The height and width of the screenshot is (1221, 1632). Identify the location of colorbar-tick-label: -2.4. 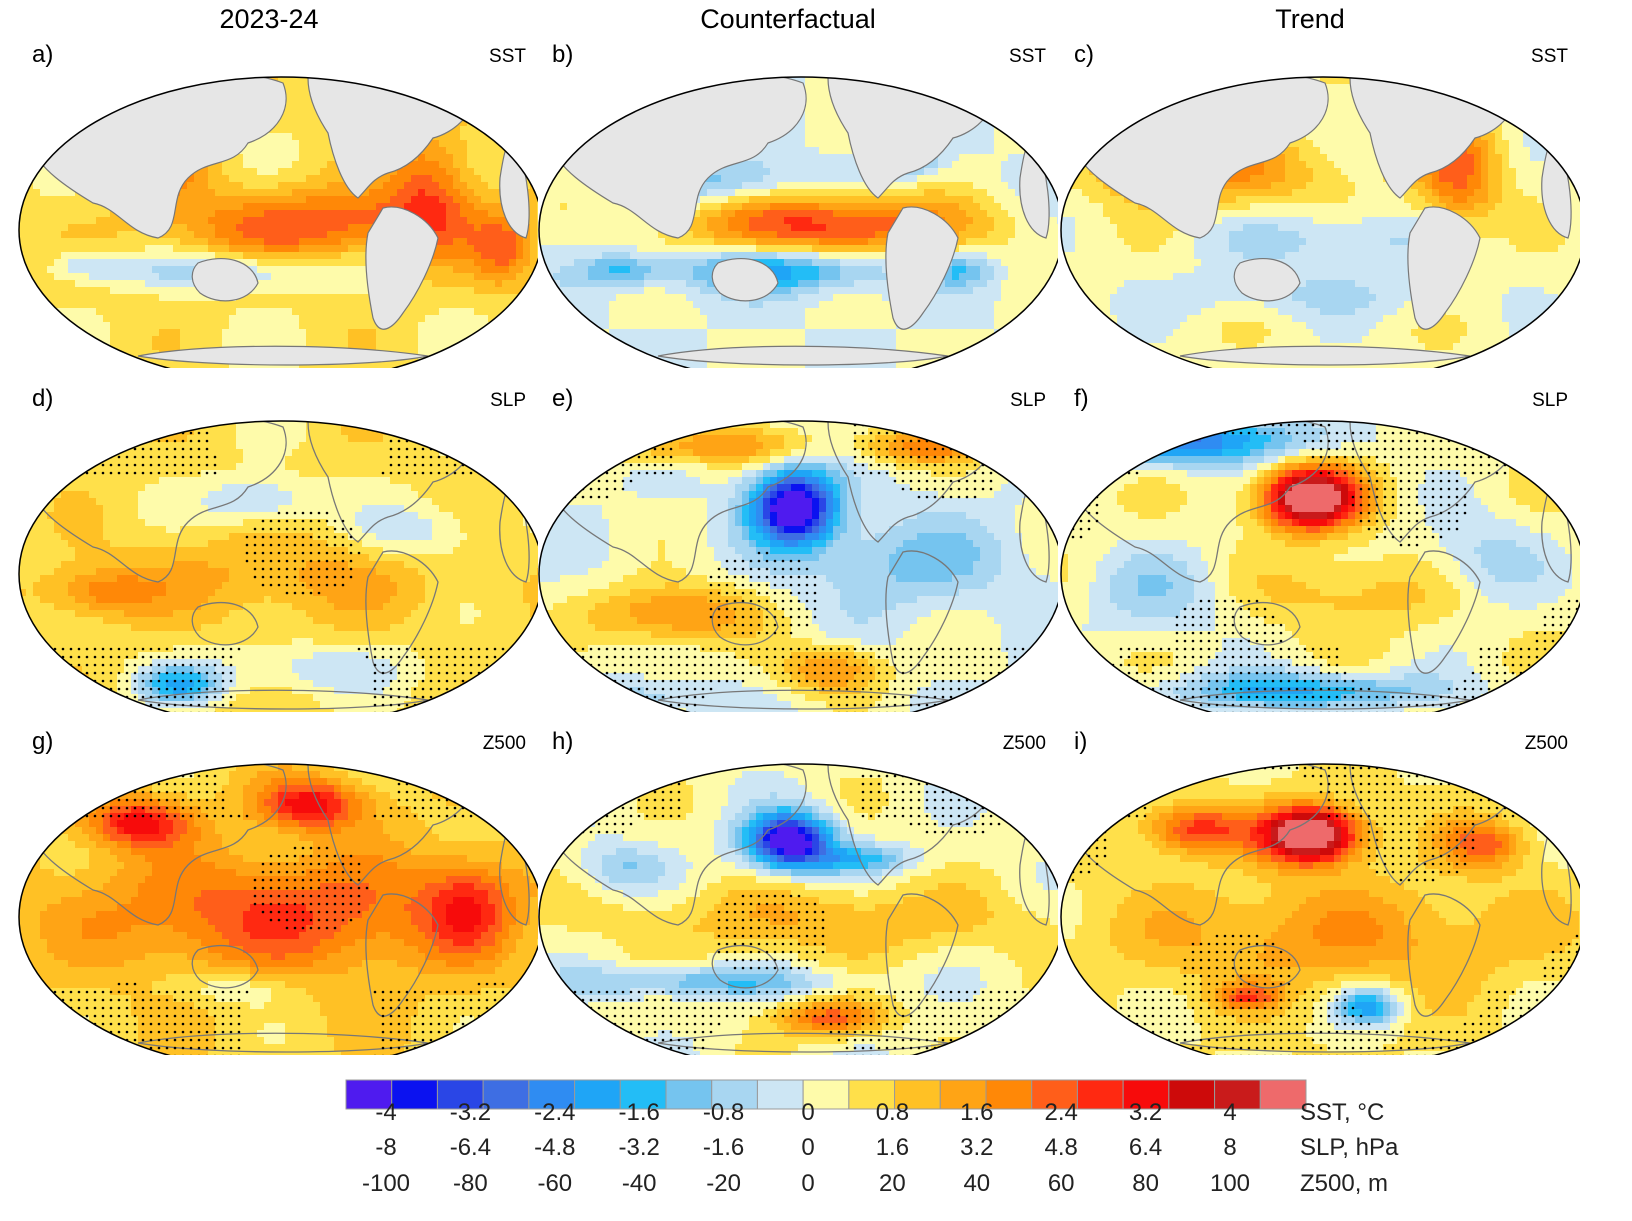
(554, 1113).